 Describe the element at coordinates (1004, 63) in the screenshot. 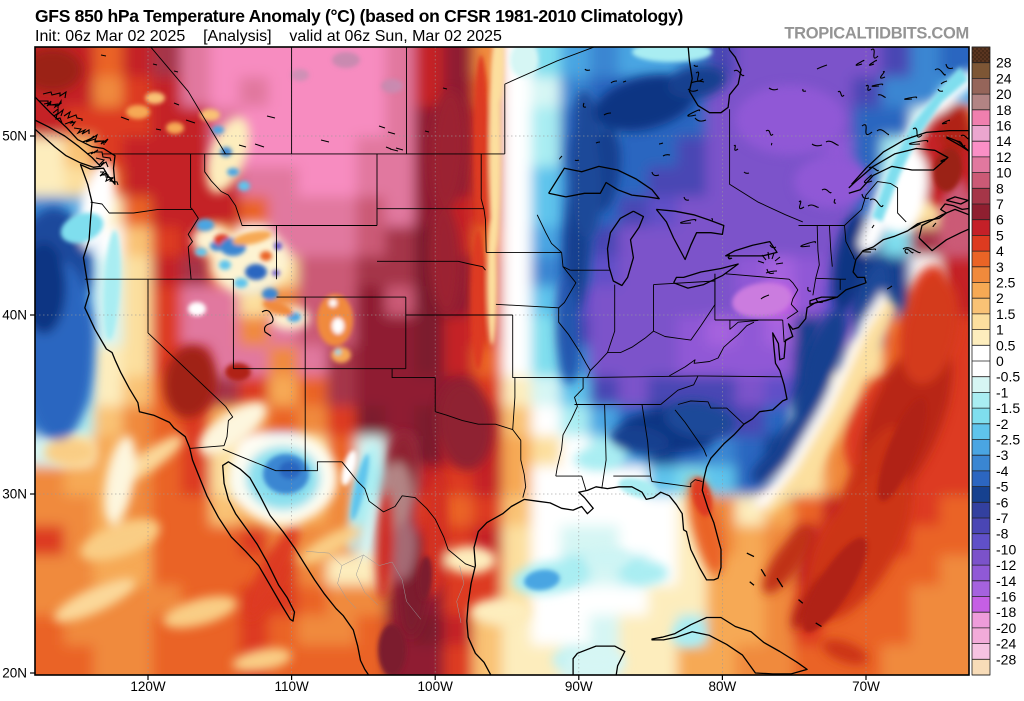

I see `svg-text: 28` at that location.